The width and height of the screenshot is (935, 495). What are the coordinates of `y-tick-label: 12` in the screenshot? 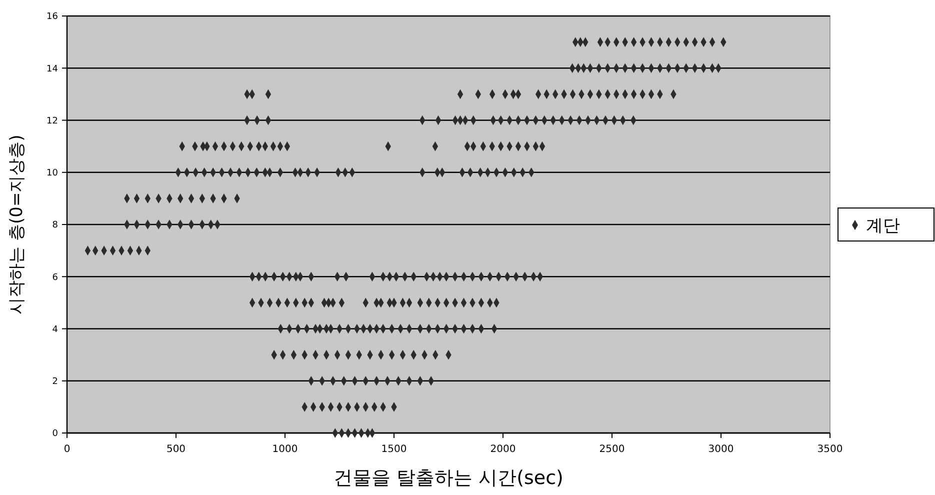 It's located at (52, 121).